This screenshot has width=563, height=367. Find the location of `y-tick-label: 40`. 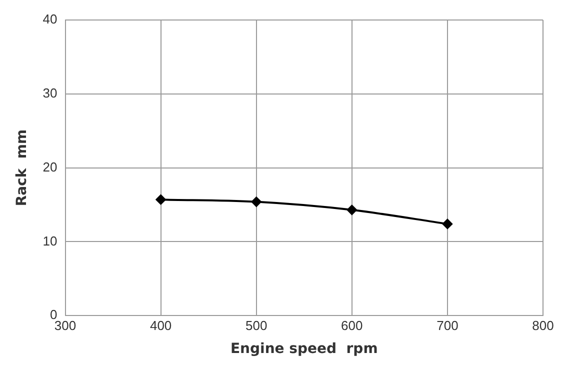

y-tick-label: 40 is located at coordinates (50, 19).